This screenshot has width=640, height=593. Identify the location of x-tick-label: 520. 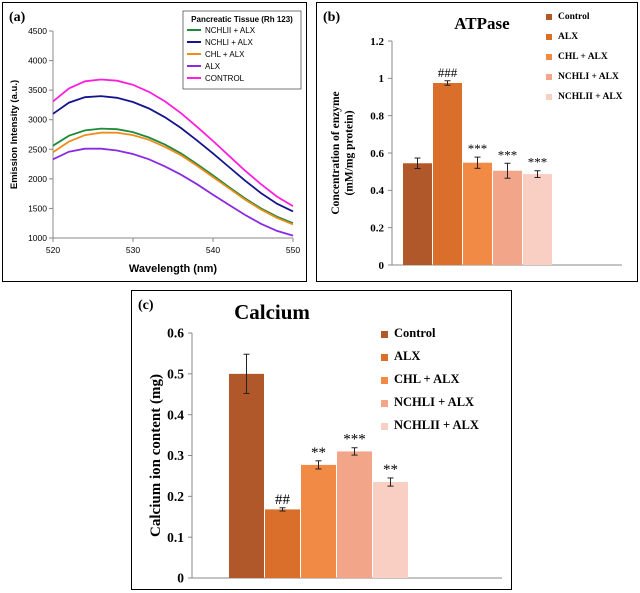
(53, 250).